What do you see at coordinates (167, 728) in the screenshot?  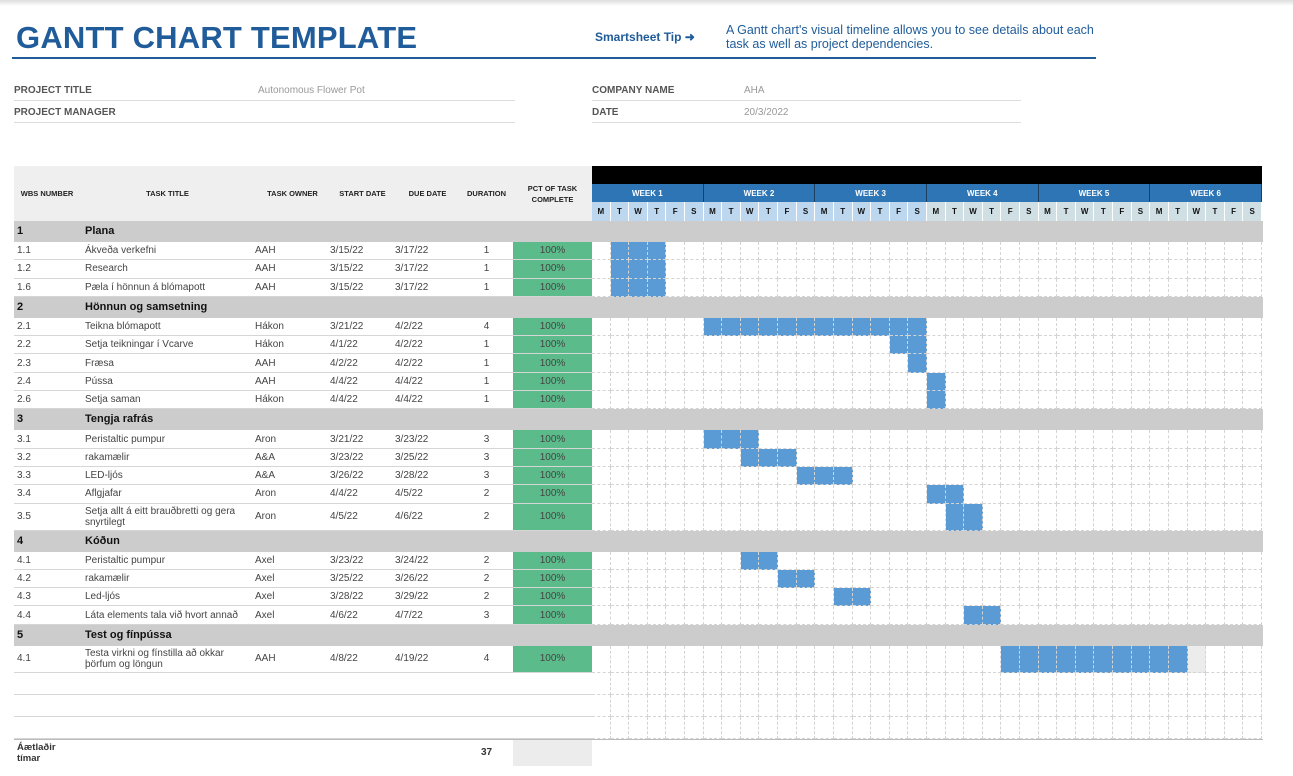 I see `title-cell` at bounding box center [167, 728].